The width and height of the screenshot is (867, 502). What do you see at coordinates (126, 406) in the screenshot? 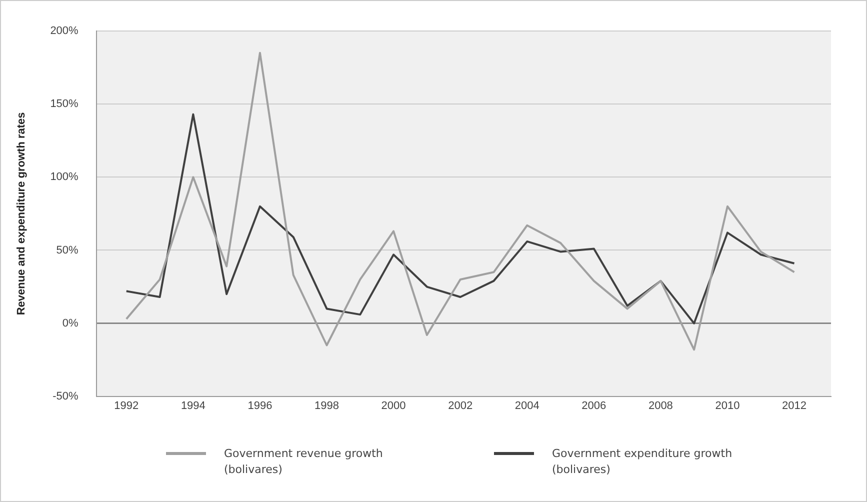
I see `x-tick-label: 1992` at bounding box center [126, 406].